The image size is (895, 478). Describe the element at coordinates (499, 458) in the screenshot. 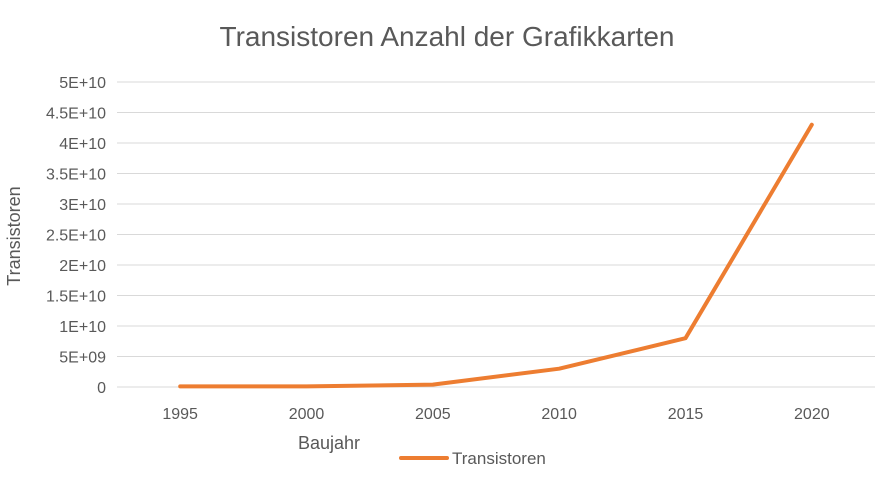

I see `legend-label: Transistoren` at that location.